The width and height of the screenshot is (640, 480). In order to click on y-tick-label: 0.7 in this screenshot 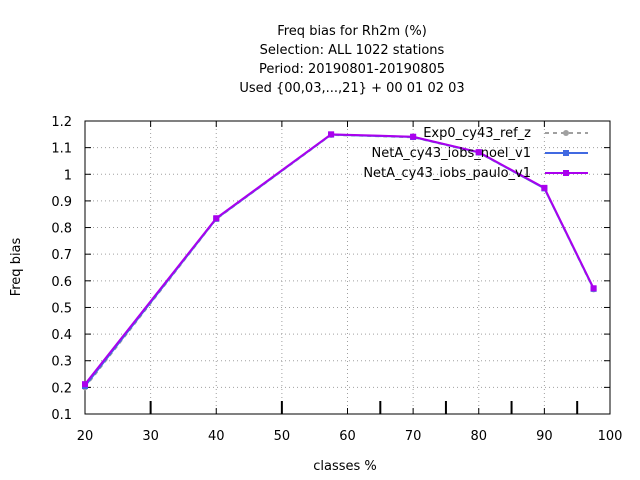, I will do `click(61, 255)`.